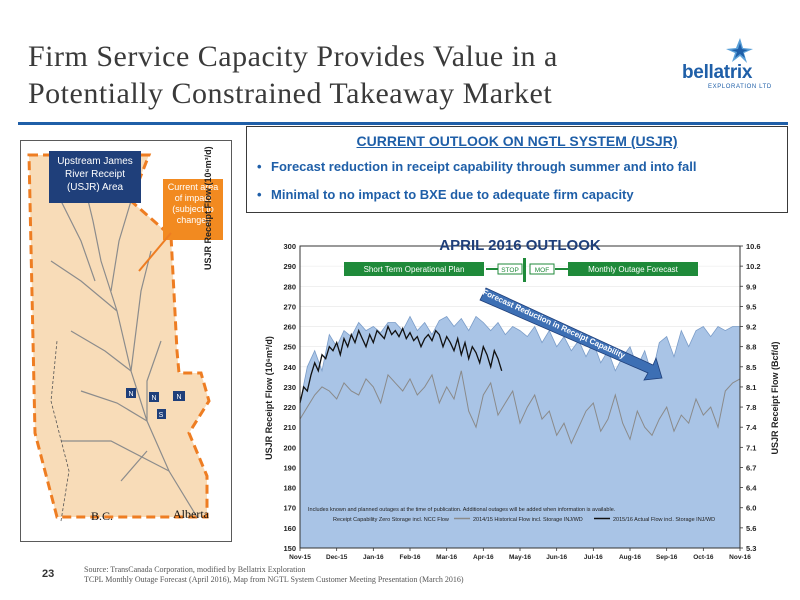 This screenshot has width=800, height=600. What do you see at coordinates (751, 327) in the screenshot?
I see `y2-tick-label: 9.2` at bounding box center [751, 327].